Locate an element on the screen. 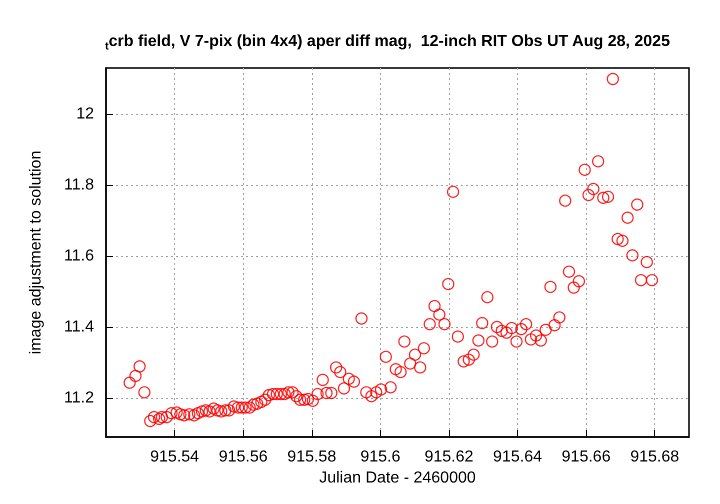  x-tick-label: 915.56 is located at coordinates (243, 457).